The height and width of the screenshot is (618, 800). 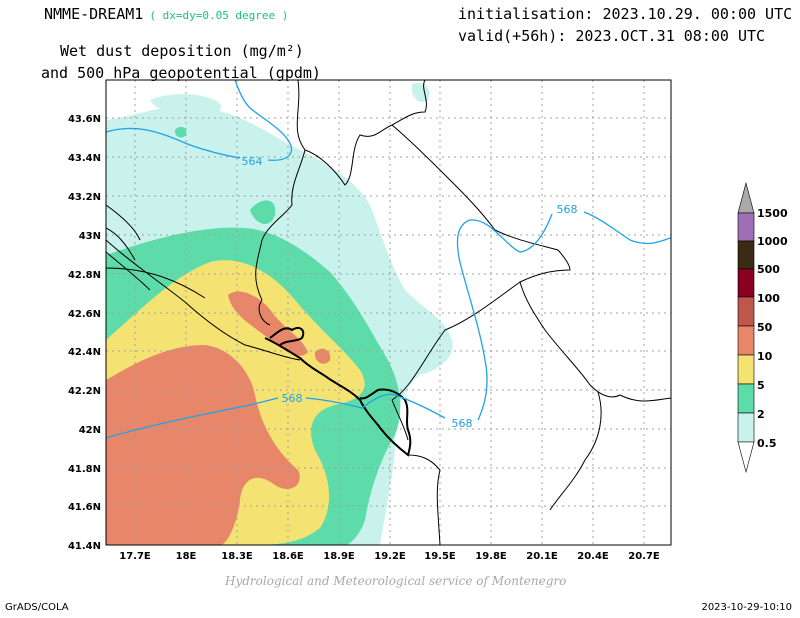 What do you see at coordinates (338, 392) in the screenshot?
I see `coastline` at bounding box center [338, 392].